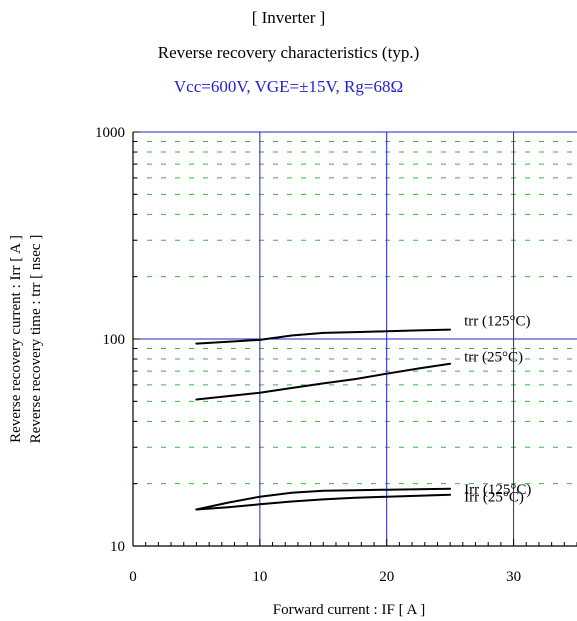 Image resolution: width=577 pixels, height=621 pixels. I want to click on y-axis-label: Reverse recovery current : Irr [ A ], so click(16, 339).